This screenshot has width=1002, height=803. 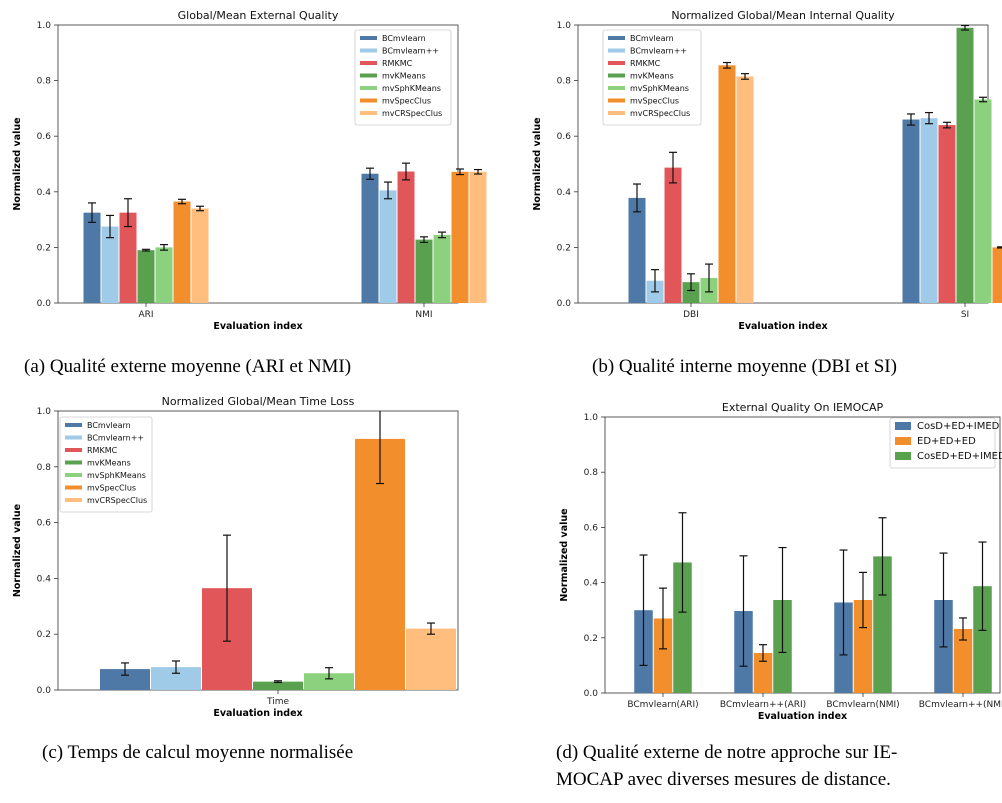 What do you see at coordinates (109, 463) in the screenshot?
I see `legend-label: mvKMeans` at bounding box center [109, 463].